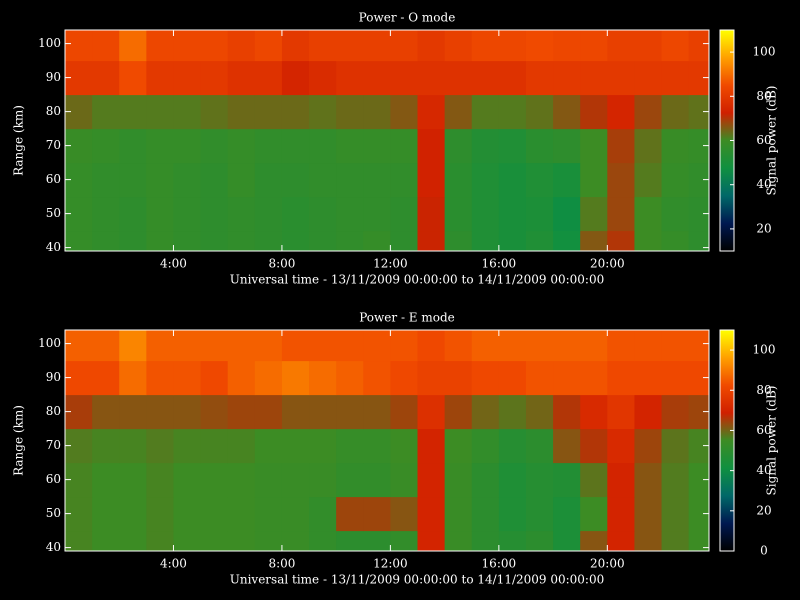 Image resolution: width=800 pixels, height=600 pixels. I want to click on y-tick-label: 50, so click(53, 513).